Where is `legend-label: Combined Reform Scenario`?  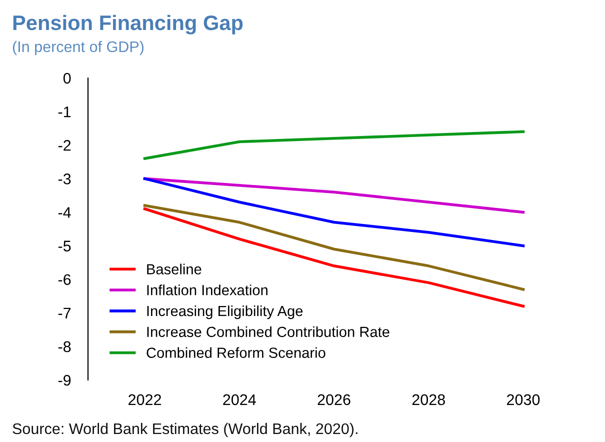 legend-label: Combined Reform Scenario is located at coordinates (236, 352).